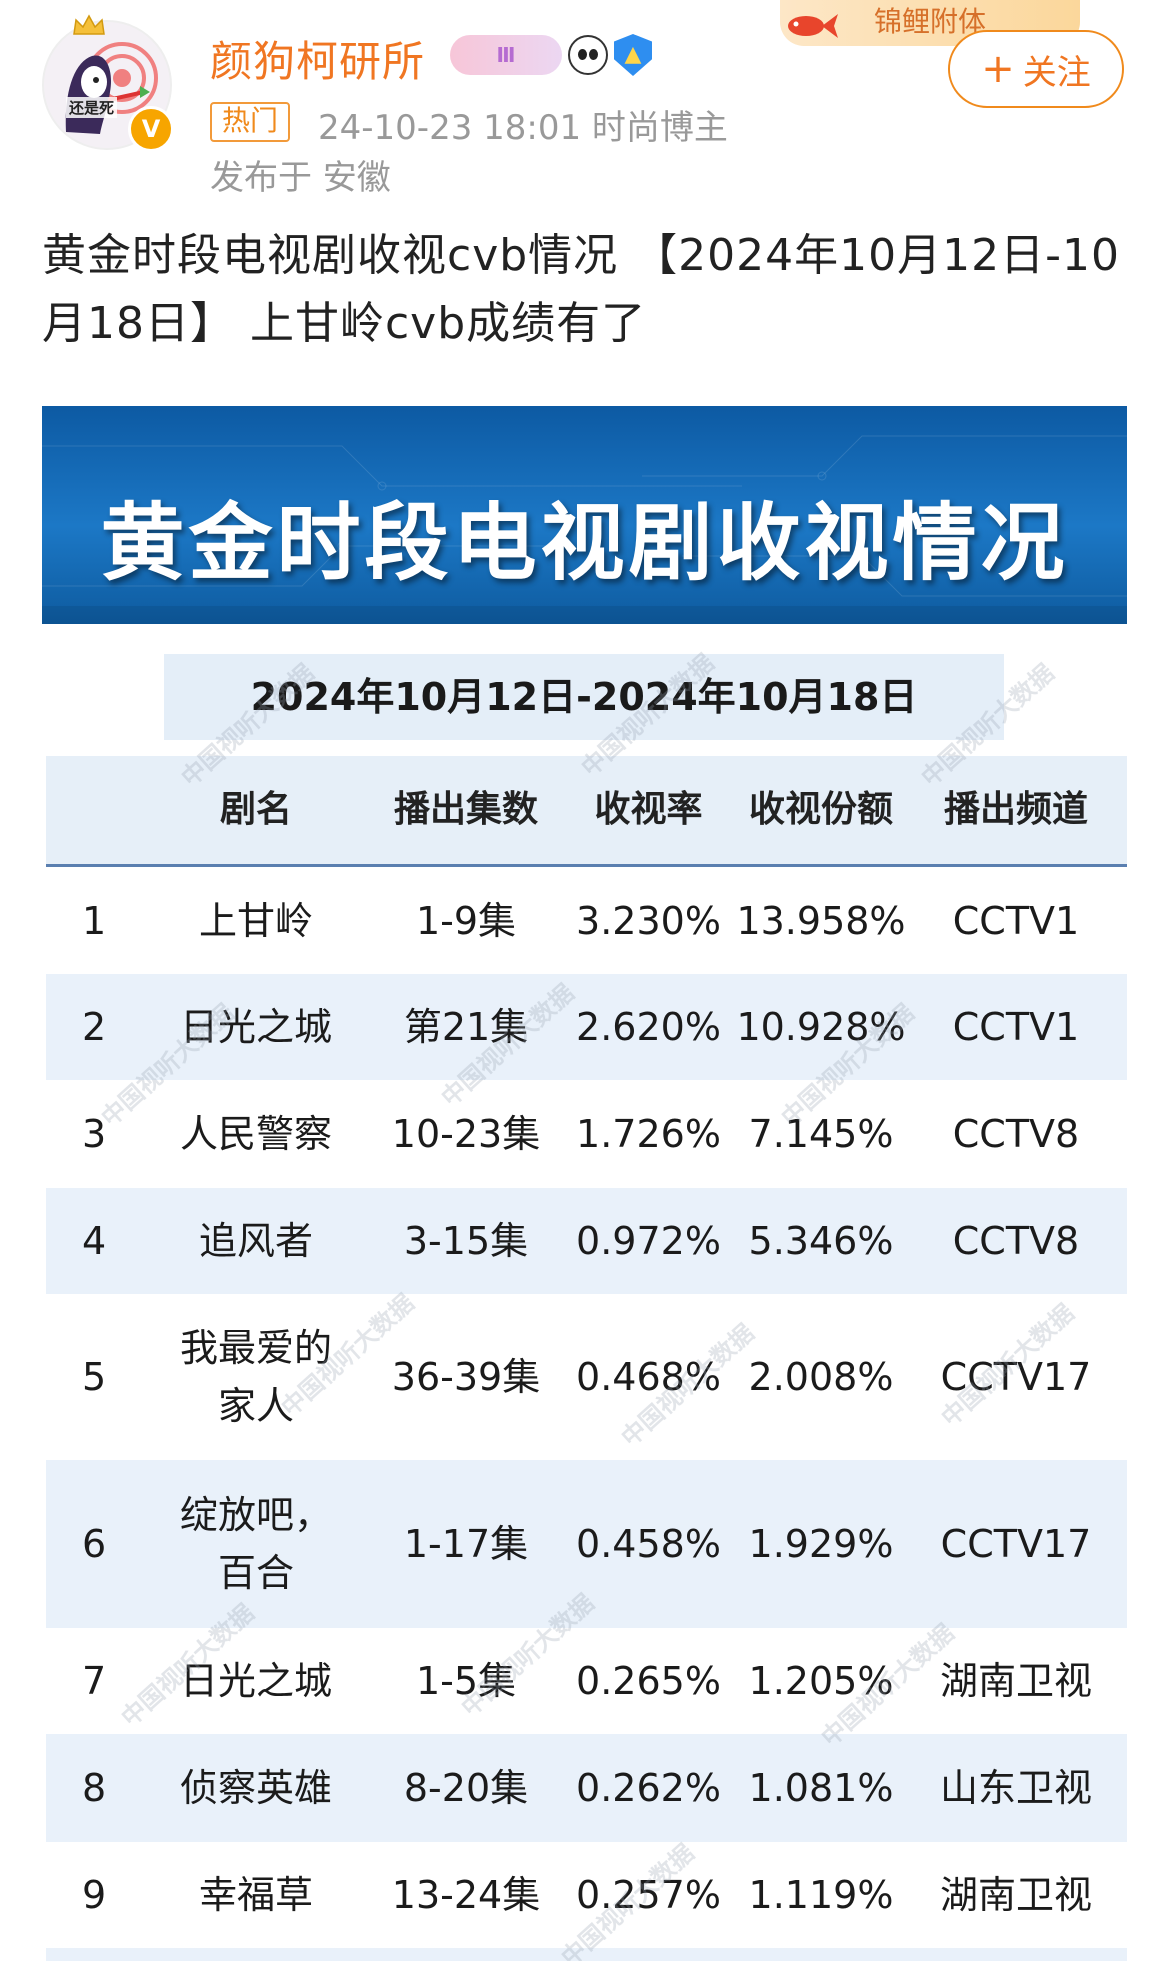 This screenshot has height=1961, width=1170. Describe the element at coordinates (821, 921) in the screenshot. I see `cell-share: 13.958%` at that location.